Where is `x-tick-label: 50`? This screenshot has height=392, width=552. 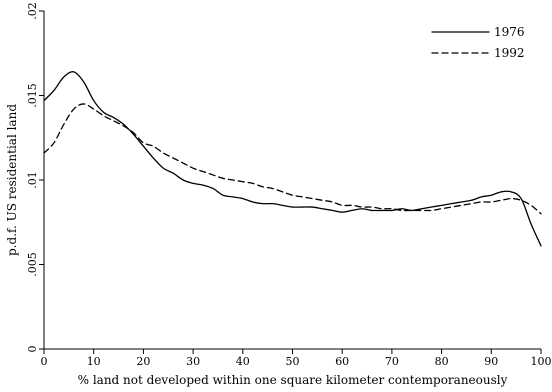 x-tick-label: 50 is located at coordinates (293, 361).